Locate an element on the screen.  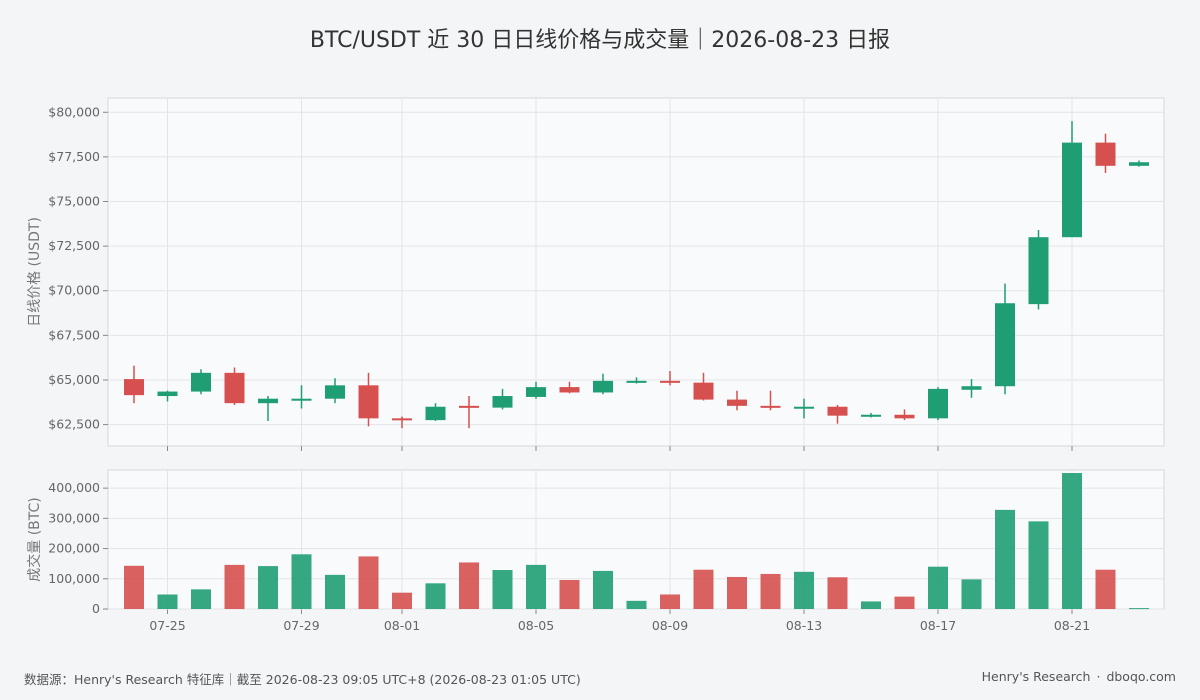
price-ytick-label: $65,000 is located at coordinates (74, 379).